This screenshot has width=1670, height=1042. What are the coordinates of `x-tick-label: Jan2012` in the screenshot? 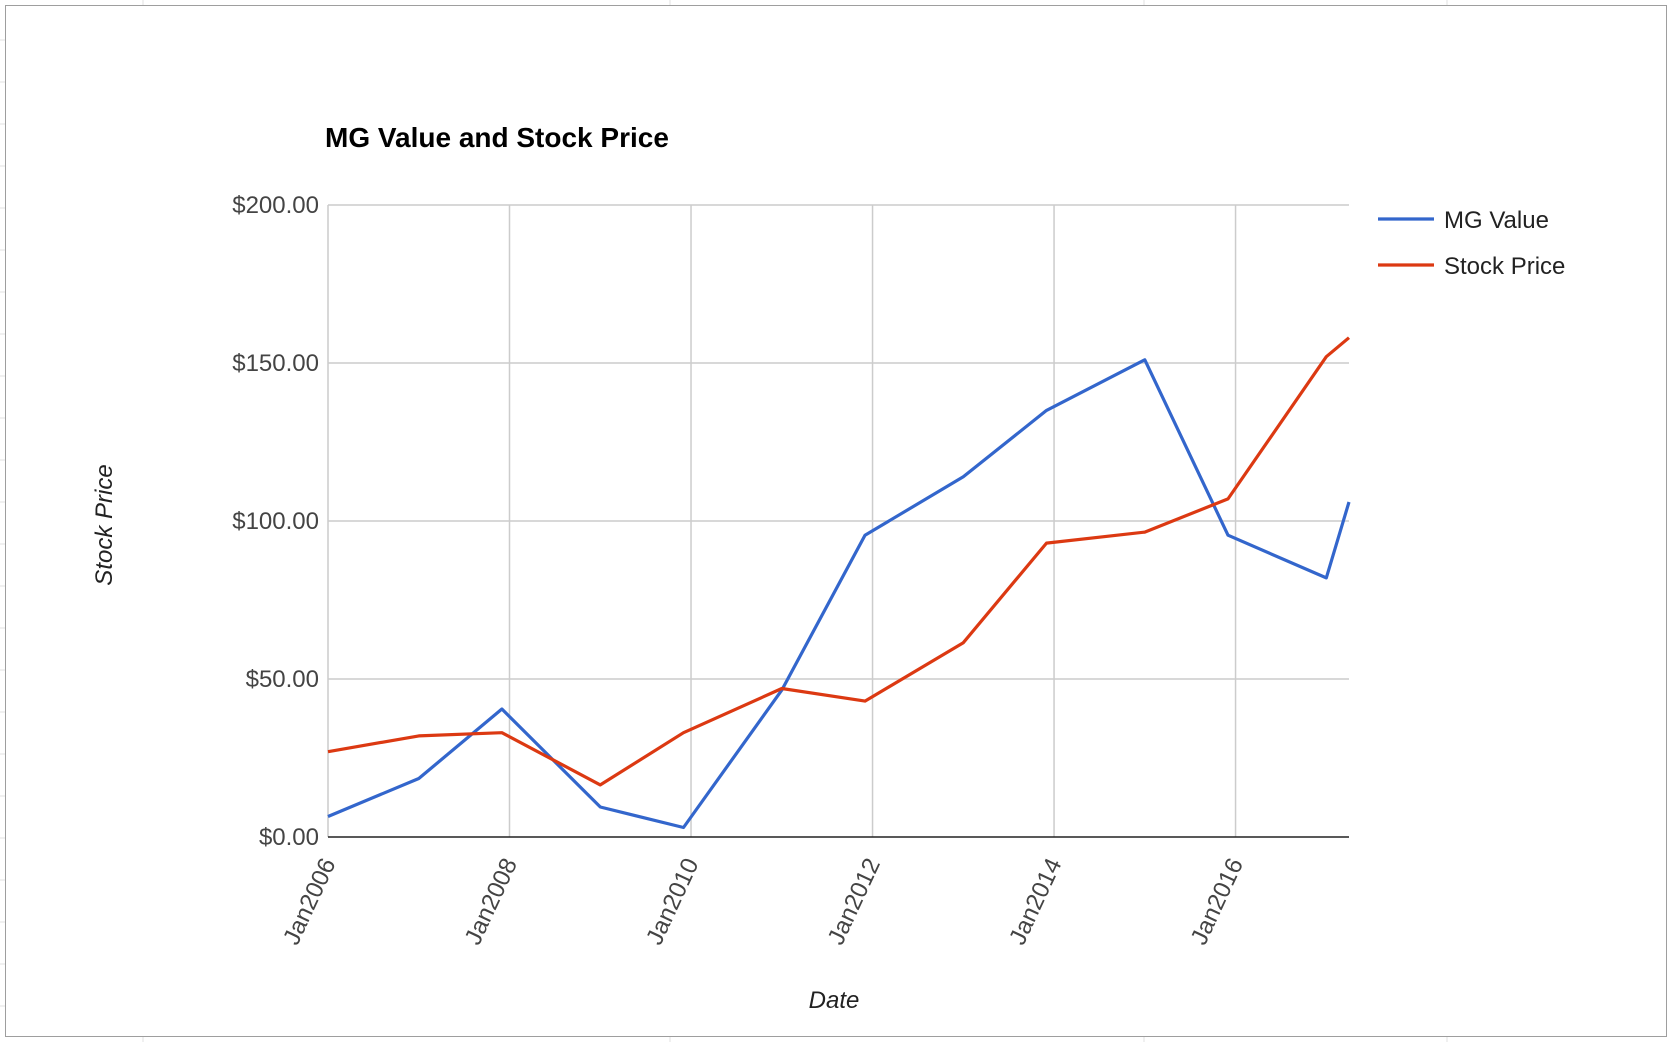 It's located at (854, 901).